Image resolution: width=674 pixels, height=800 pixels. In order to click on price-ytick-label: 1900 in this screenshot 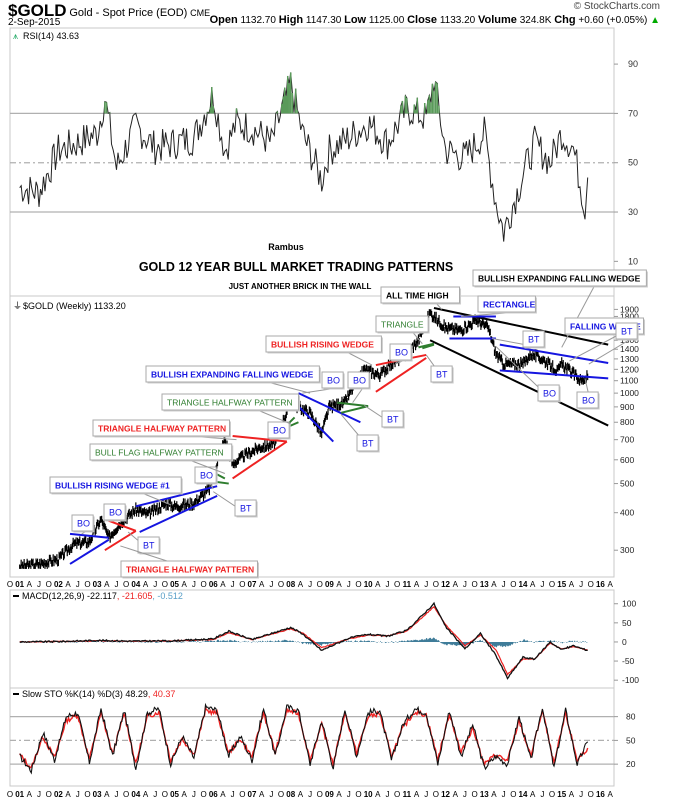, I will do `click(629, 309)`.